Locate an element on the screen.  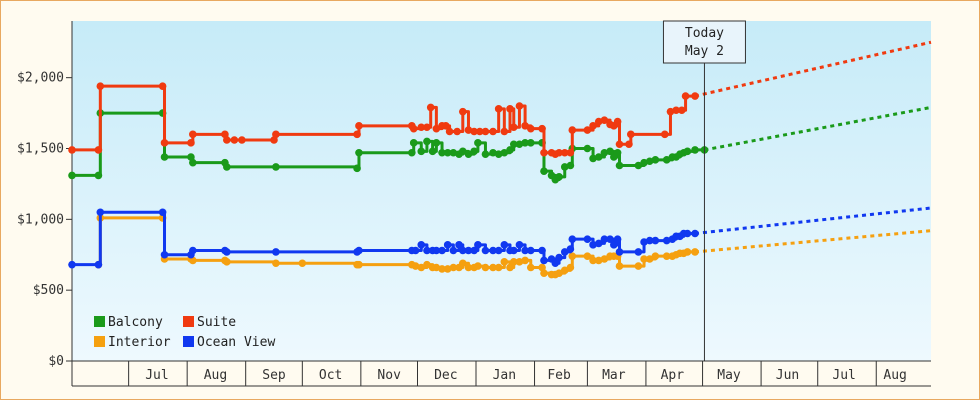
x-month-label: Mar is located at coordinates (614, 375).